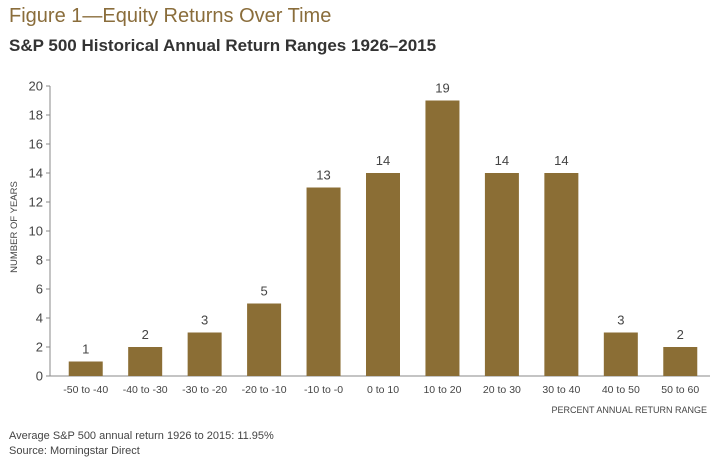 The width and height of the screenshot is (725, 474). I want to click on x-tick-label: 50 to 60, so click(680, 390).